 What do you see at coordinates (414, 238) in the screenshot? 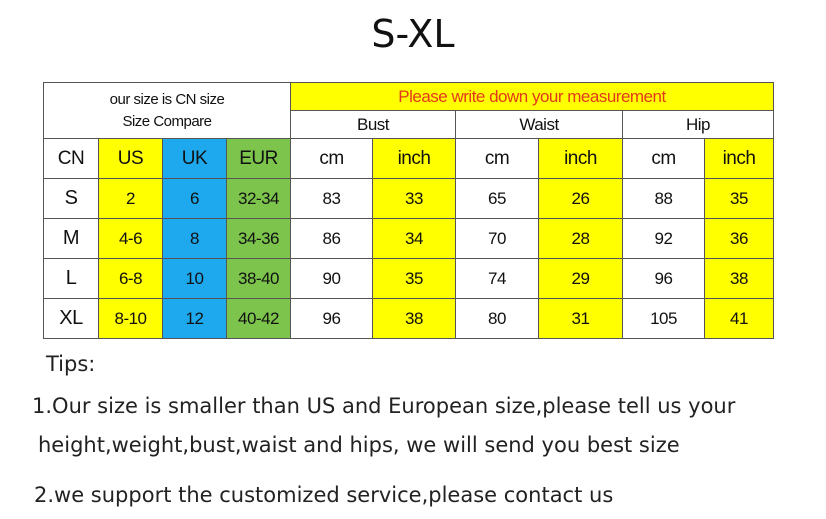
I see `table-cell: 34` at bounding box center [414, 238].